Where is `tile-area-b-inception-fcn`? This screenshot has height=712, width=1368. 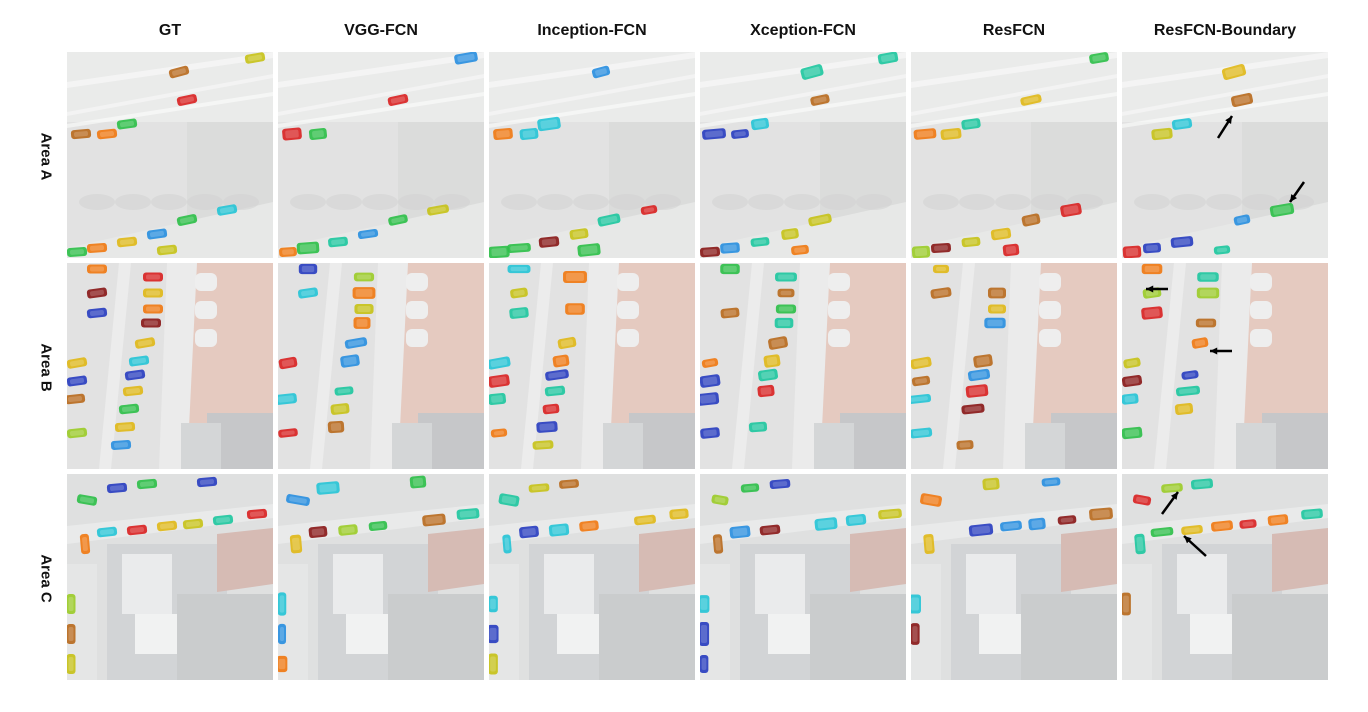 tile-area-b-inception-fcn is located at coordinates (592, 366).